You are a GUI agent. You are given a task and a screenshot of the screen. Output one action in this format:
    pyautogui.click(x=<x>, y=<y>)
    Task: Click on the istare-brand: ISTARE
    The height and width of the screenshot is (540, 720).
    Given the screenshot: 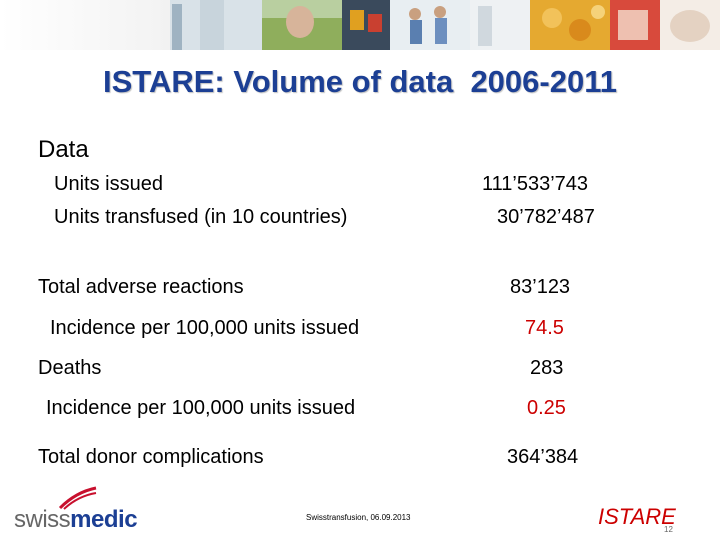 What is the action you would take?
    pyautogui.click(x=637, y=516)
    